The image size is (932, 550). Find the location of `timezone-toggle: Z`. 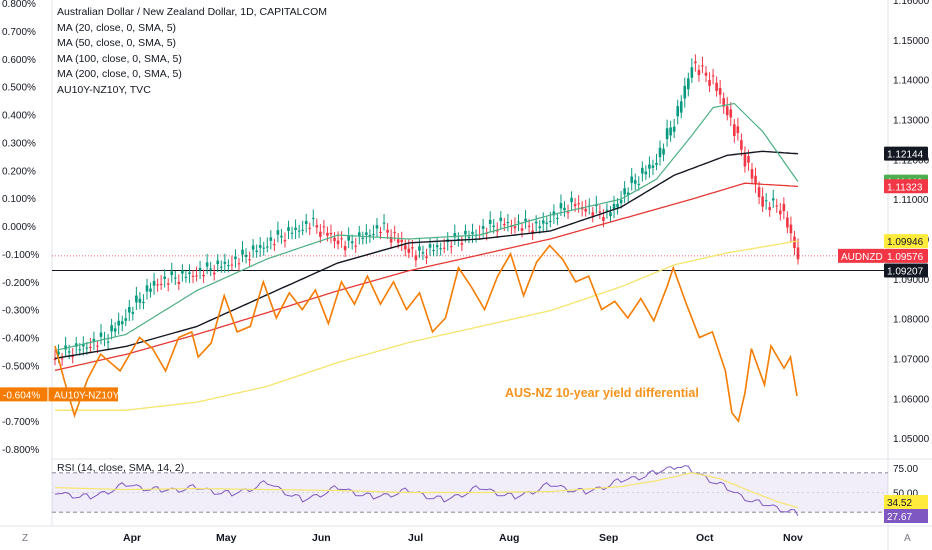

timezone-toggle: Z is located at coordinates (25, 538).